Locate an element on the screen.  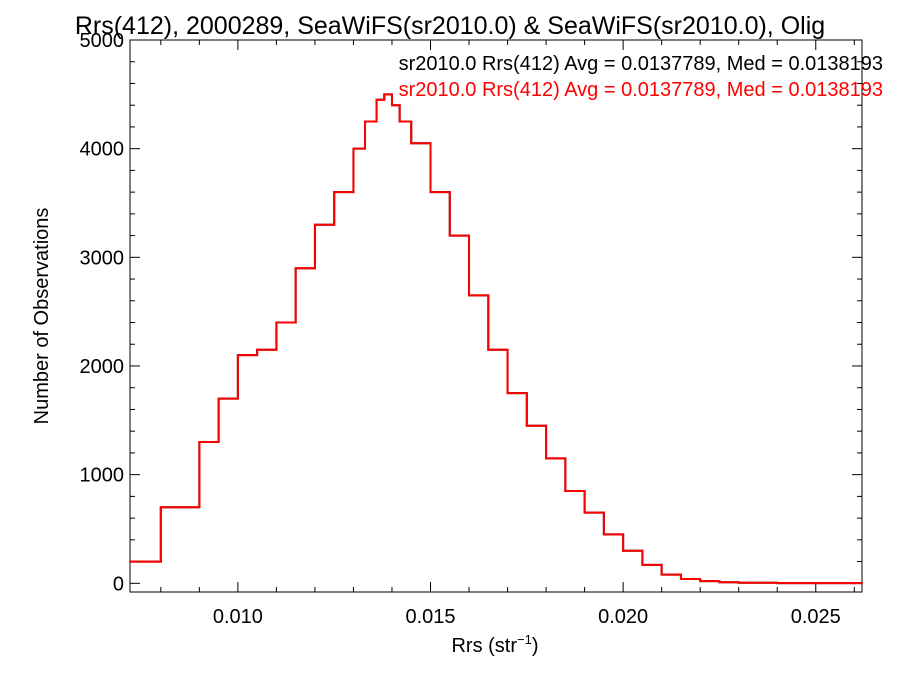
x-axis-label-main: Rrs (str is located at coordinates (484, 646).